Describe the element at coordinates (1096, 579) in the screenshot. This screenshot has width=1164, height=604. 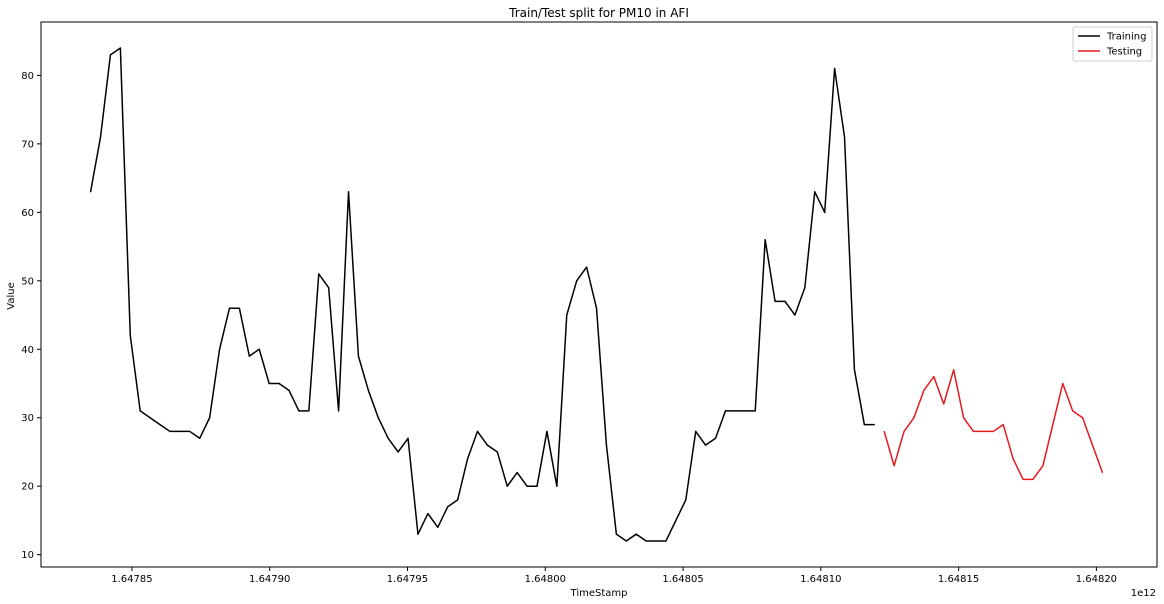
I see `x-tick-label: 1.64820` at that location.